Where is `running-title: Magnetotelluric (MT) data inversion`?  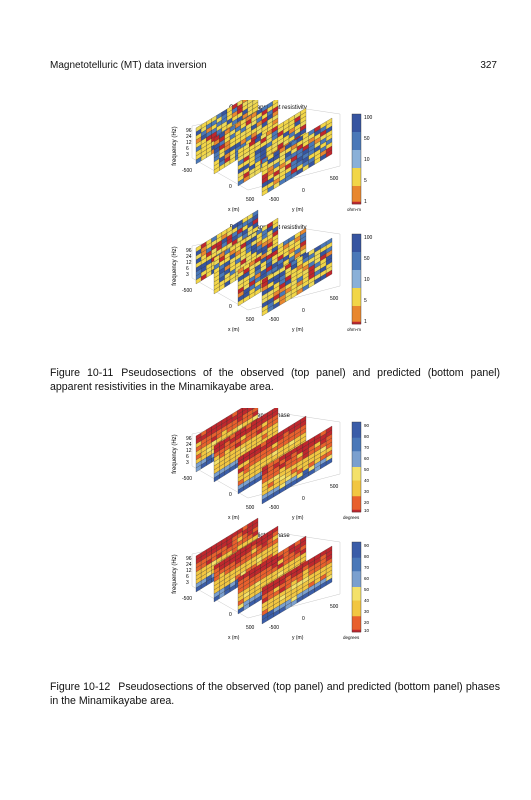
running-title: Magnetotelluric (MT) data inversion is located at coordinates (128, 65).